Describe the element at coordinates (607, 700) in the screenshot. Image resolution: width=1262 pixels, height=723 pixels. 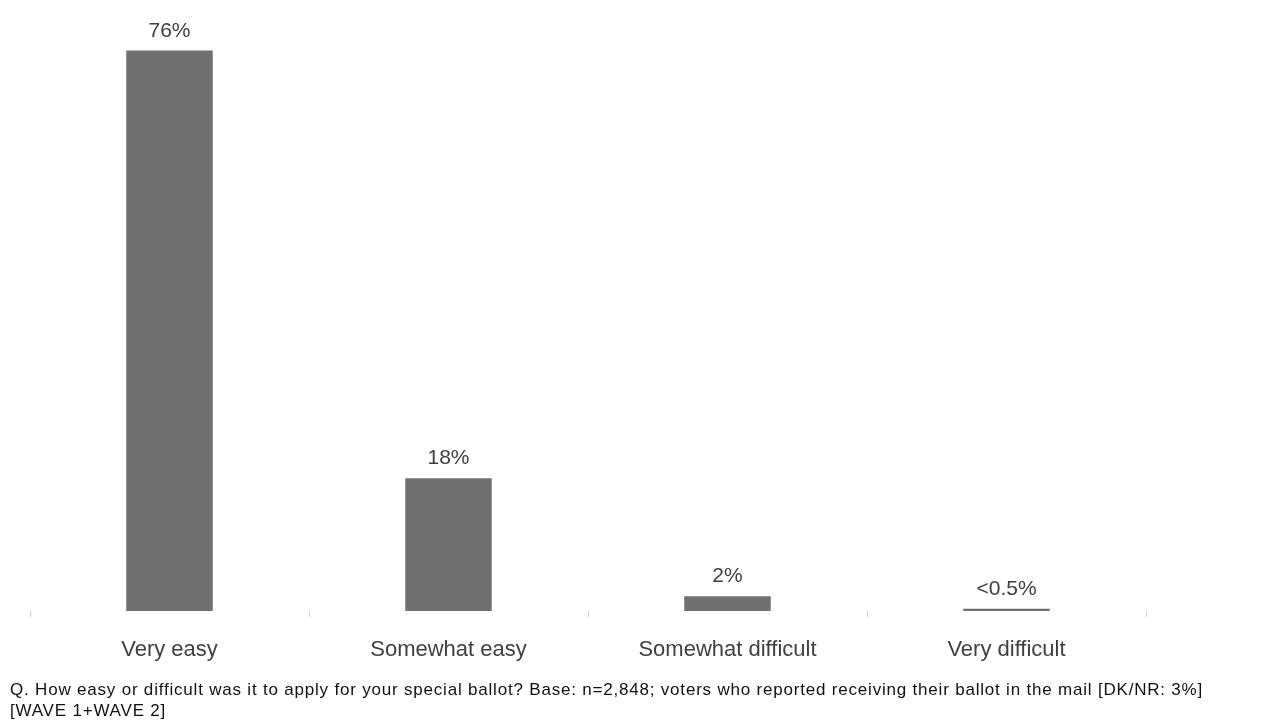
I see `text: Q. How easy or difficult was it to apply for your special ballot? Base: n=2,848; voters who reported receiving their ballot in the mail [DK/NR: 3%] [WAVE 1+WAVE 2]` at that location.